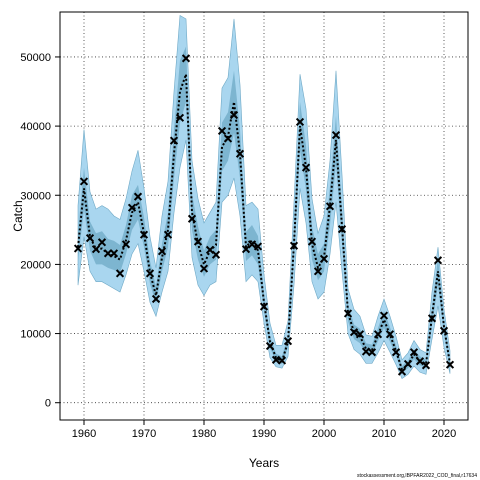  Describe the element at coordinates (132, 207) in the screenshot. I see `catch-marker-1968` at that location.